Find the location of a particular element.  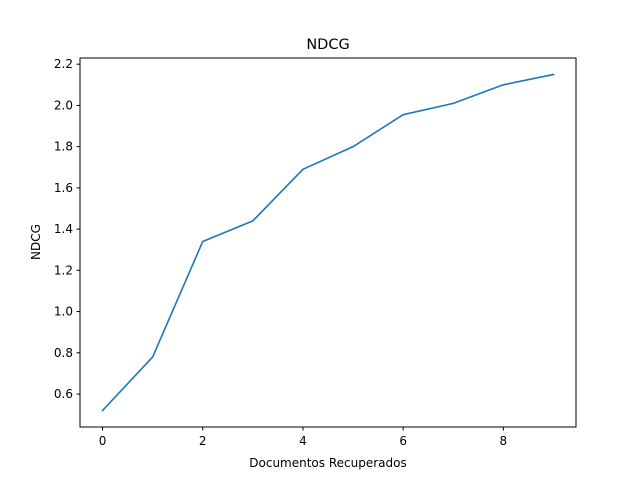

y-axis-label: NDCG is located at coordinates (36, 242).